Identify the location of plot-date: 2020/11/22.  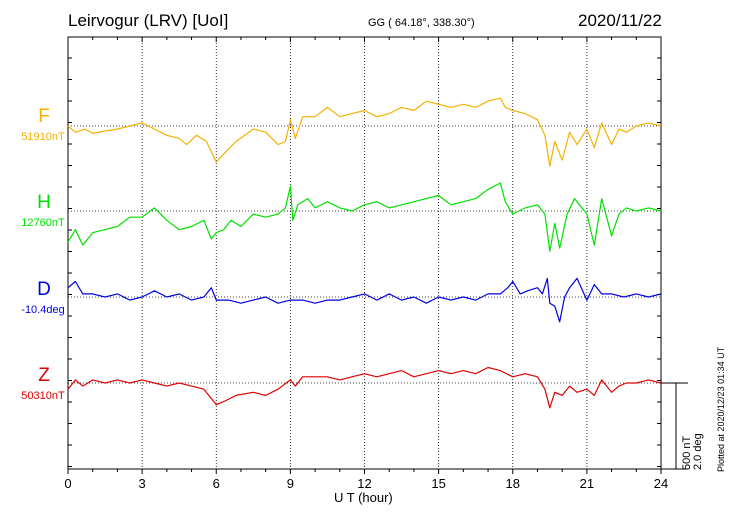
(620, 20).